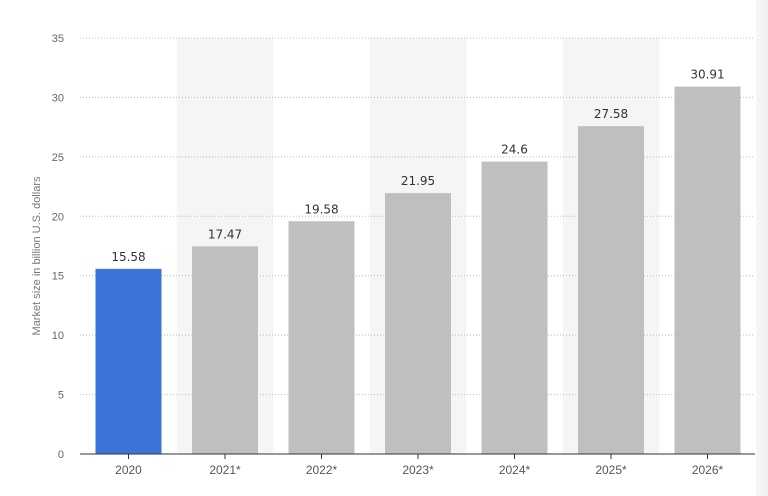  What do you see at coordinates (514, 150) in the screenshot?
I see `data-label: 24.6` at bounding box center [514, 150].